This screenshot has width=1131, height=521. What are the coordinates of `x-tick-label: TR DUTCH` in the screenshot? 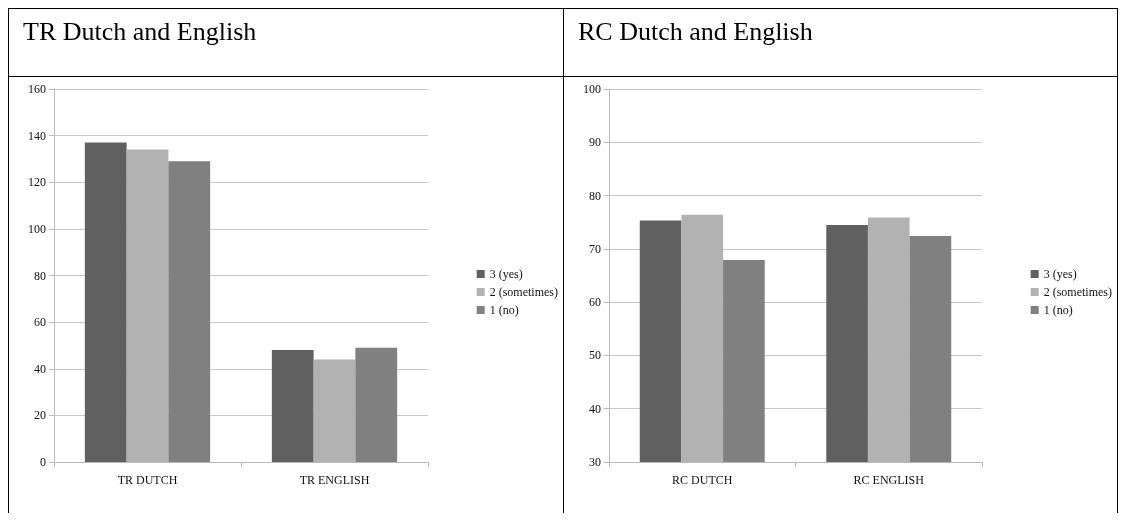 It's located at (147, 480).